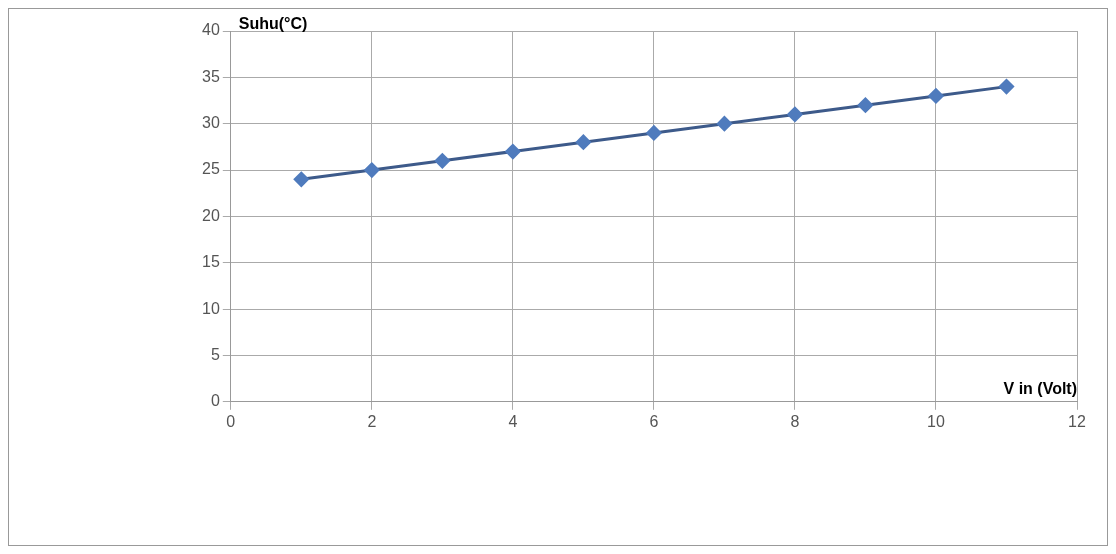  I want to click on x-axis-title: V in (Volt), so click(1040, 389).